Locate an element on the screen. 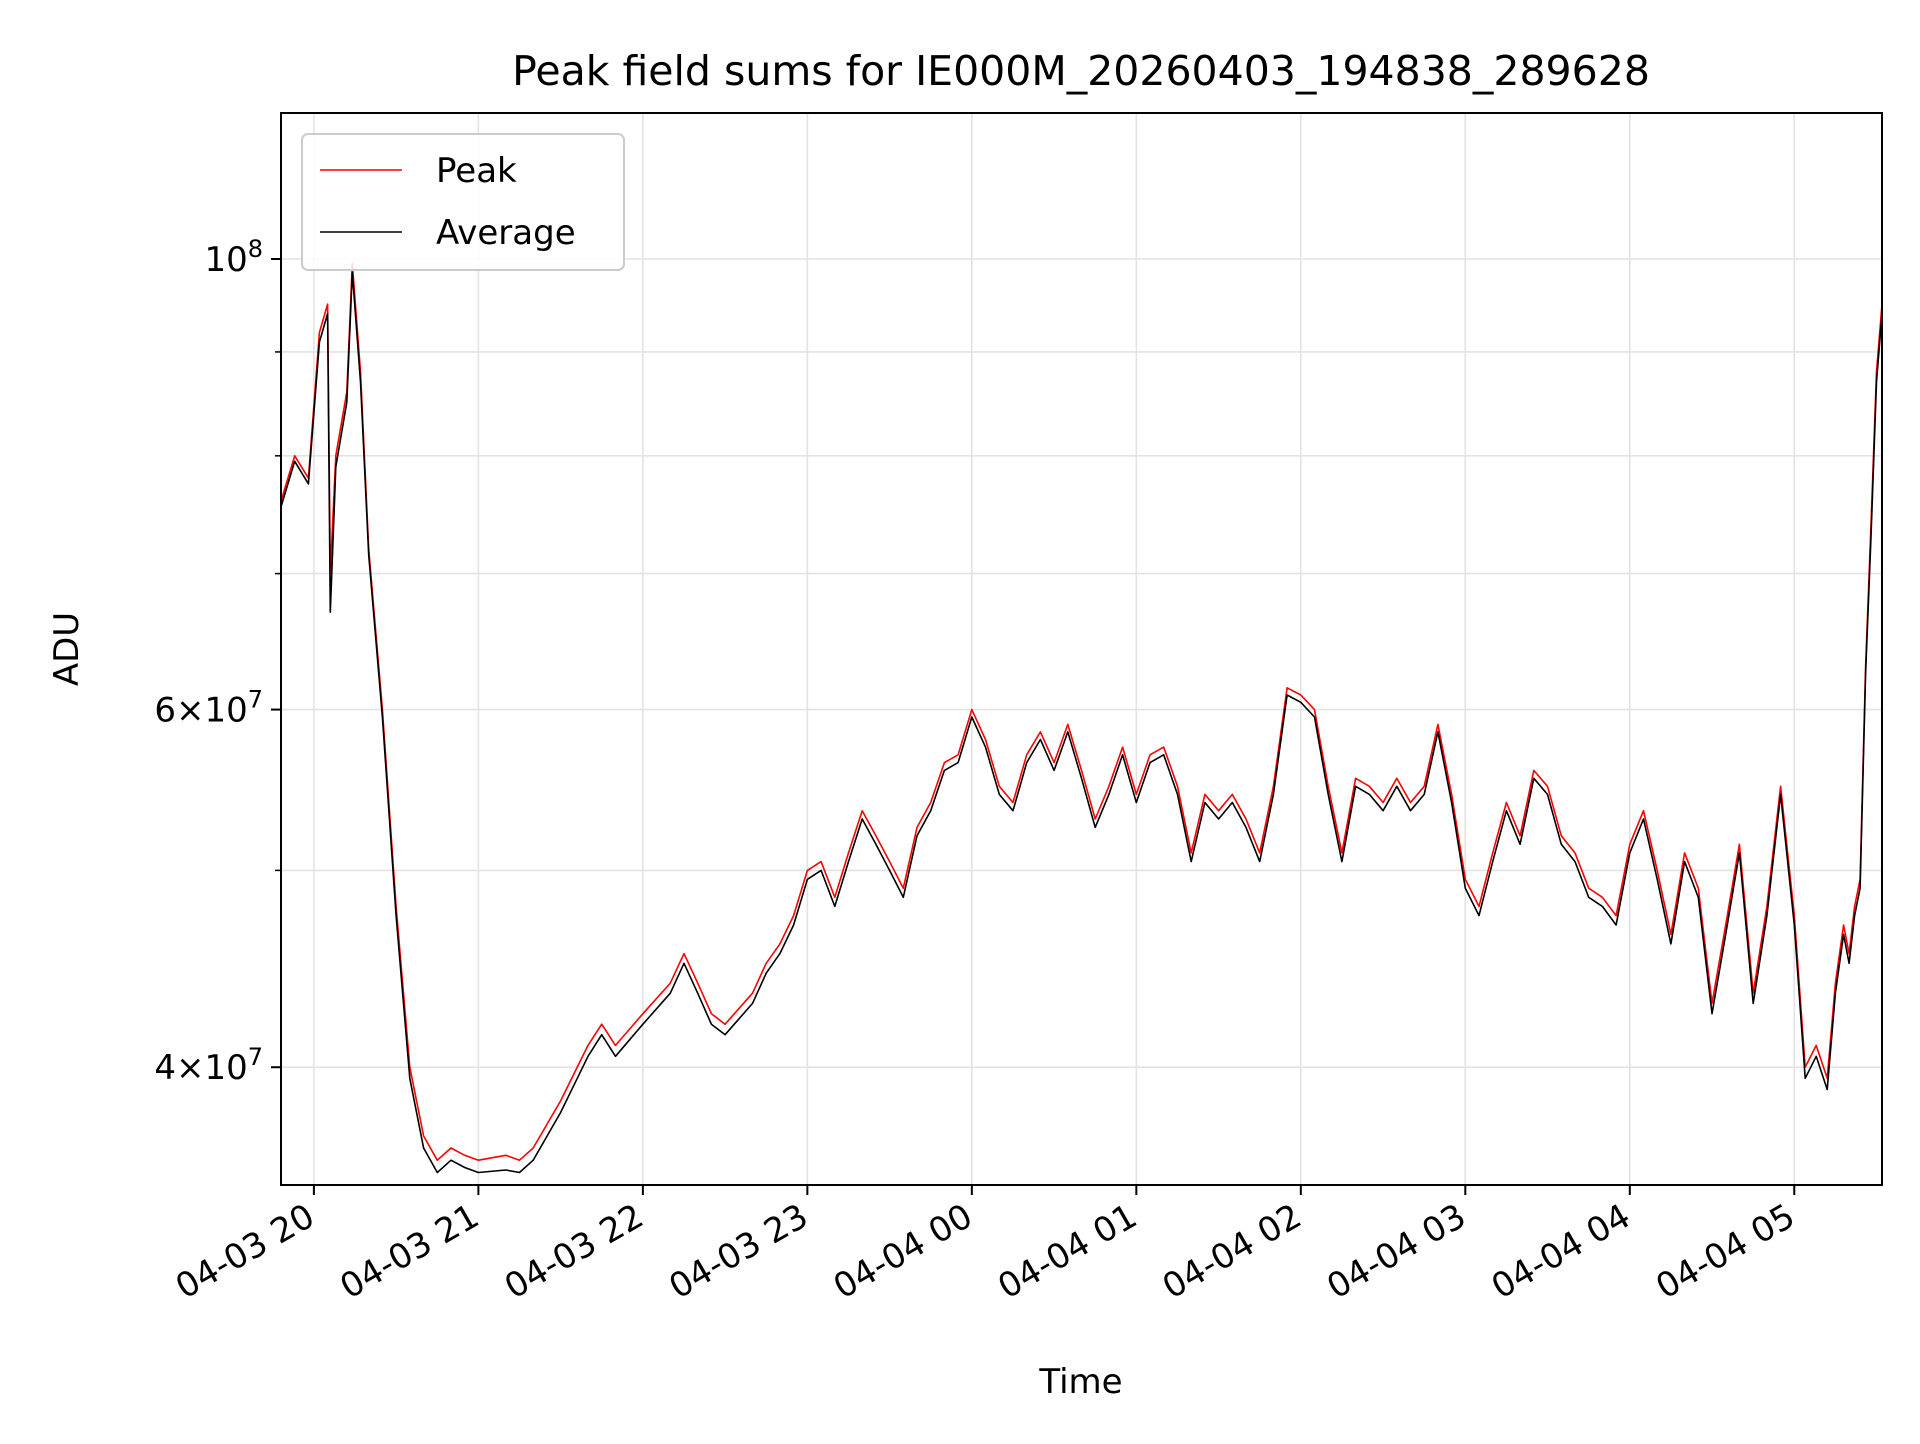 Image resolution: width=1920 pixels, height=1444 pixels. x-tick-label: 04-04 00 is located at coordinates (903, 1251).